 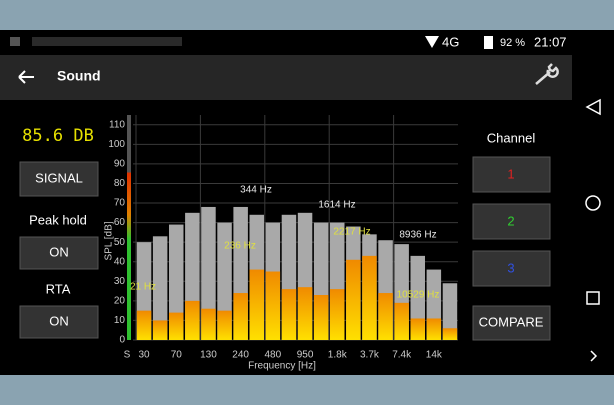 What do you see at coordinates (120, 261) in the screenshot?
I see `y-tick-label: 40` at bounding box center [120, 261].